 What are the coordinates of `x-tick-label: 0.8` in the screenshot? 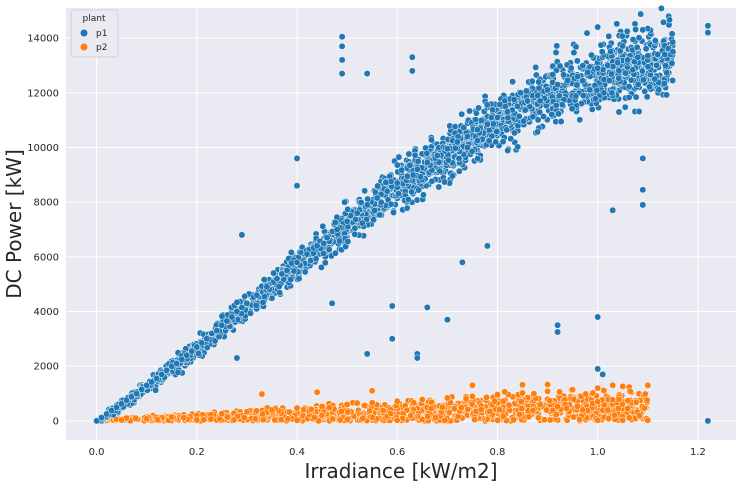 It's located at (498, 452).